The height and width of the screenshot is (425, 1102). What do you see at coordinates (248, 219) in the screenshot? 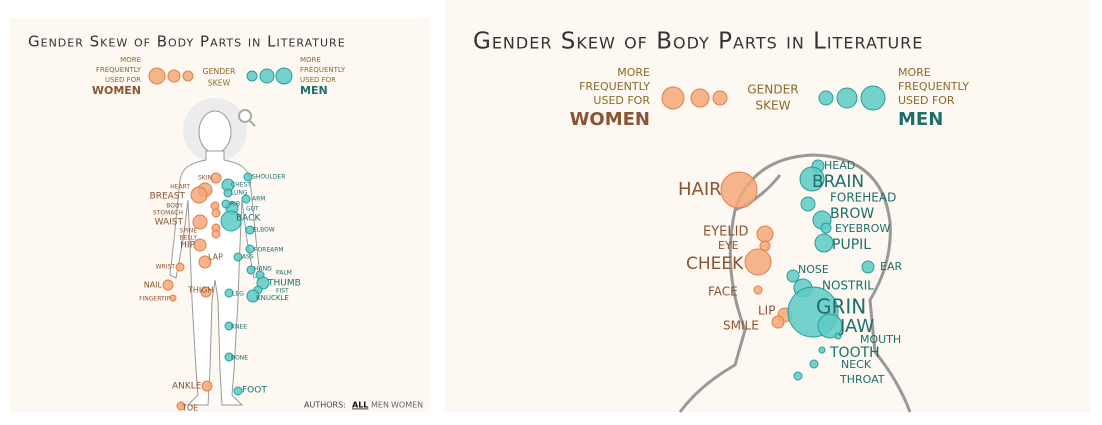
I see `men-part-label: BACK` at bounding box center [248, 219].